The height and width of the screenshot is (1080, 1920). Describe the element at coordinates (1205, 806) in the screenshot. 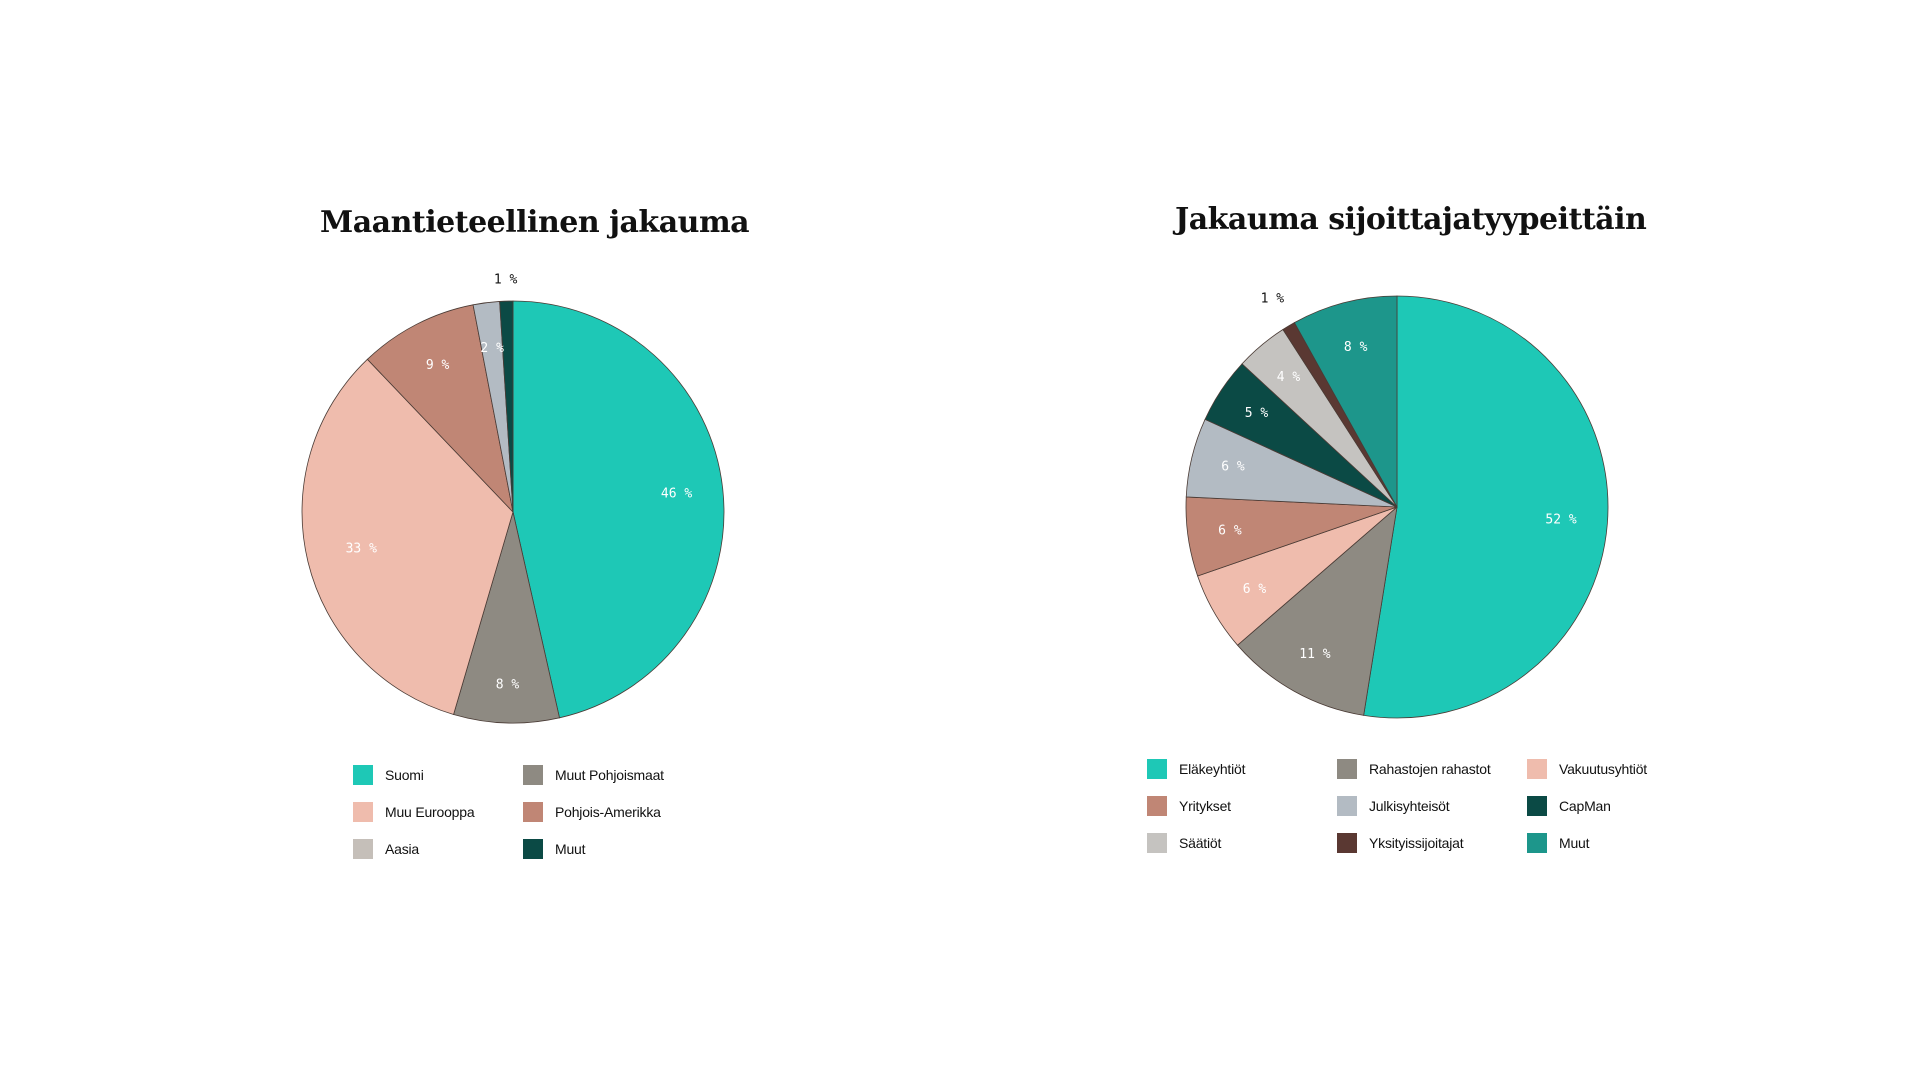

I see `legend-label: Yritykset` at that location.